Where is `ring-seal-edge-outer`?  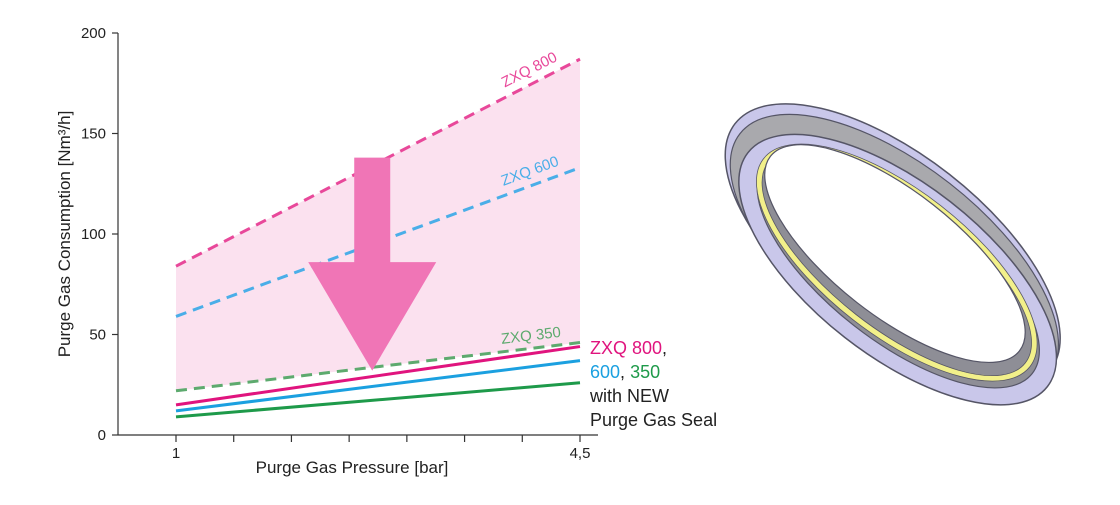
ring-seal-edge-outer is located at coordinates (897, 262).